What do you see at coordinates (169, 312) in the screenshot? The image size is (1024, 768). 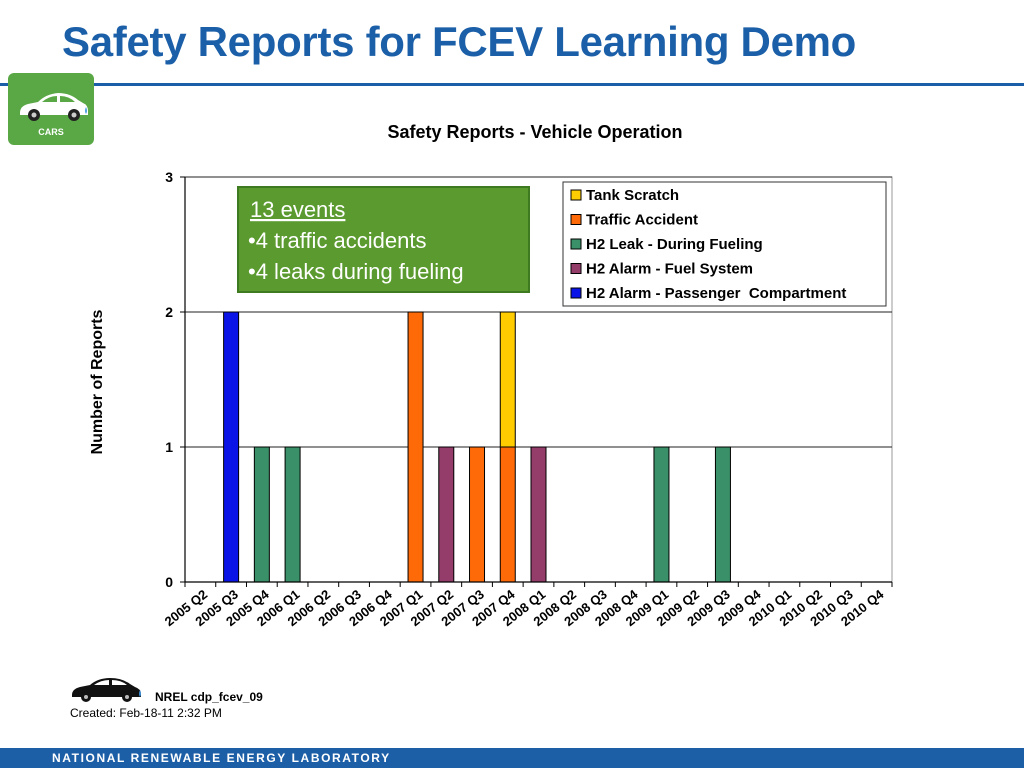 I see `y-tick-label: 2` at bounding box center [169, 312].